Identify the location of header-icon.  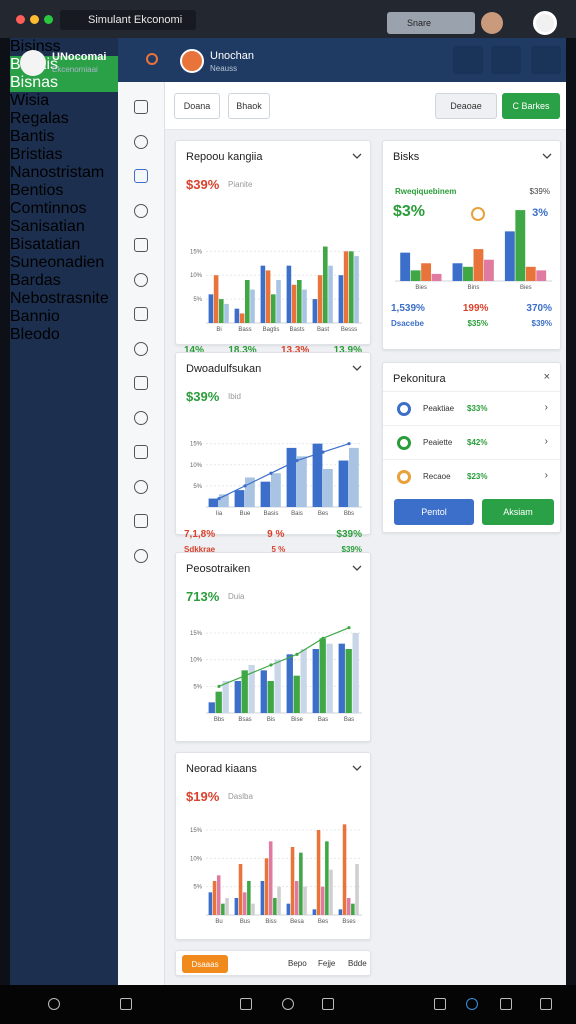
(152, 59).